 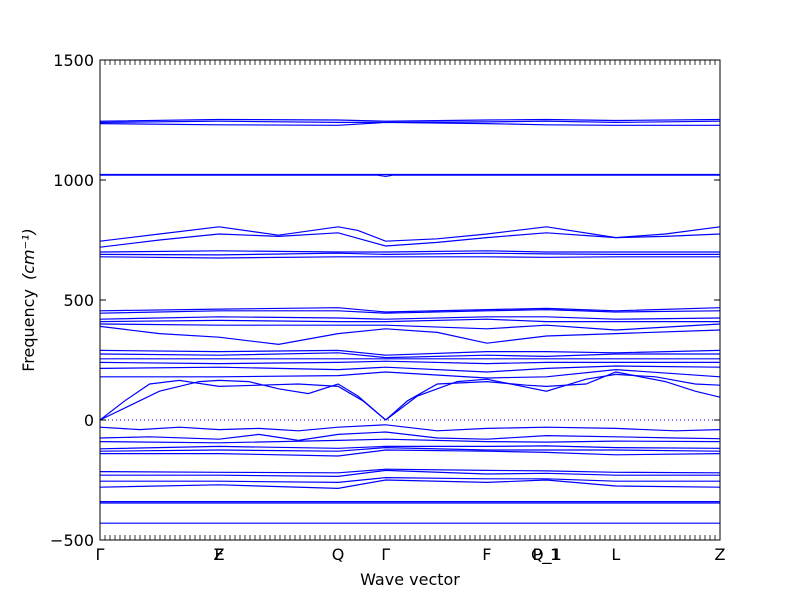 What do you see at coordinates (28, 254) in the screenshot?
I see `y-axis-title-unit: (cm⁻¹)` at bounding box center [28, 254].